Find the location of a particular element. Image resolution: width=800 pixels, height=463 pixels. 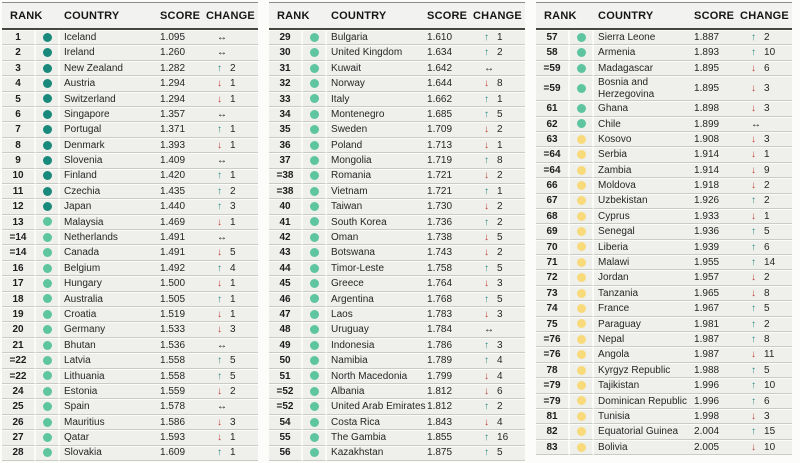

table-row: 41 South Korea 1.736 ↑ 2 is located at coordinates (397, 222).